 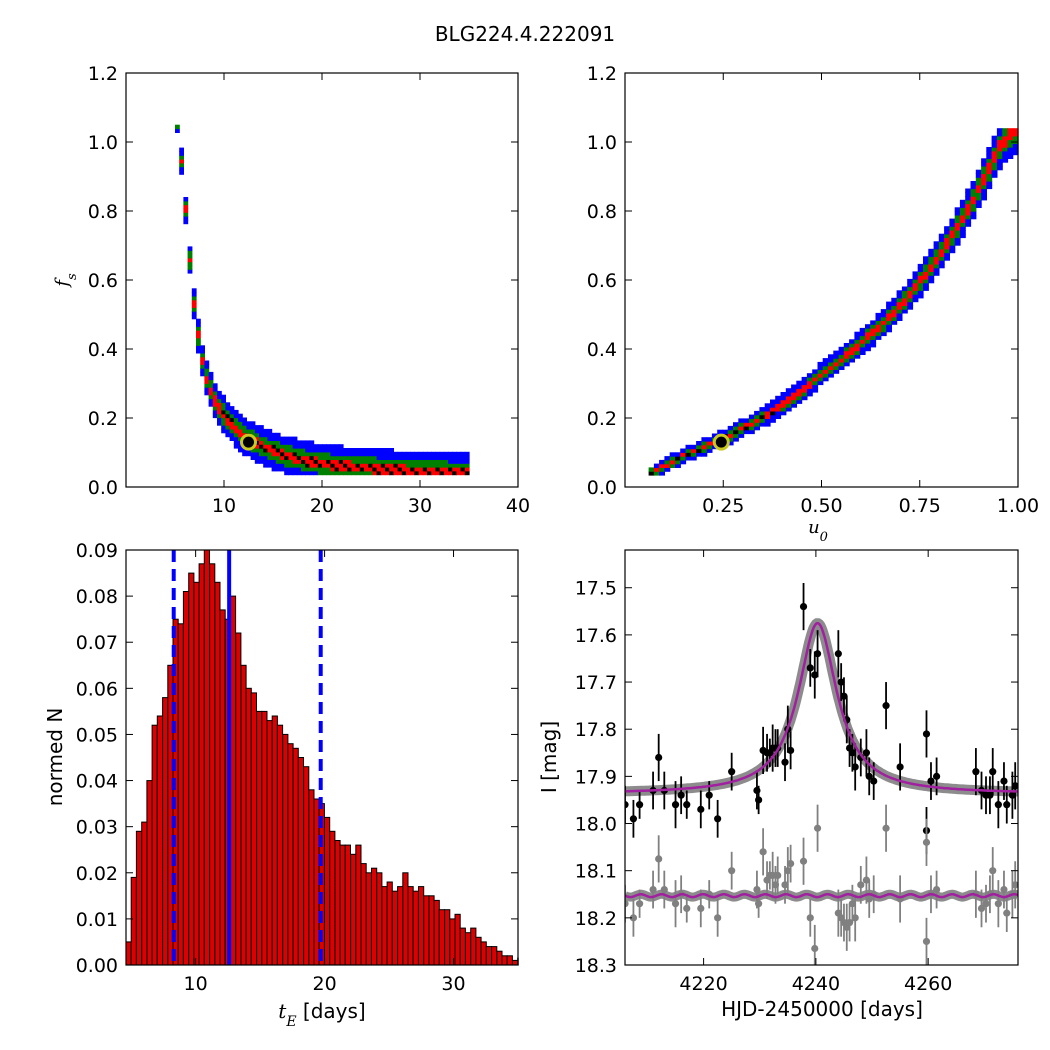 I want to click on y-tick-label: 0.04, so click(x=97, y=782).